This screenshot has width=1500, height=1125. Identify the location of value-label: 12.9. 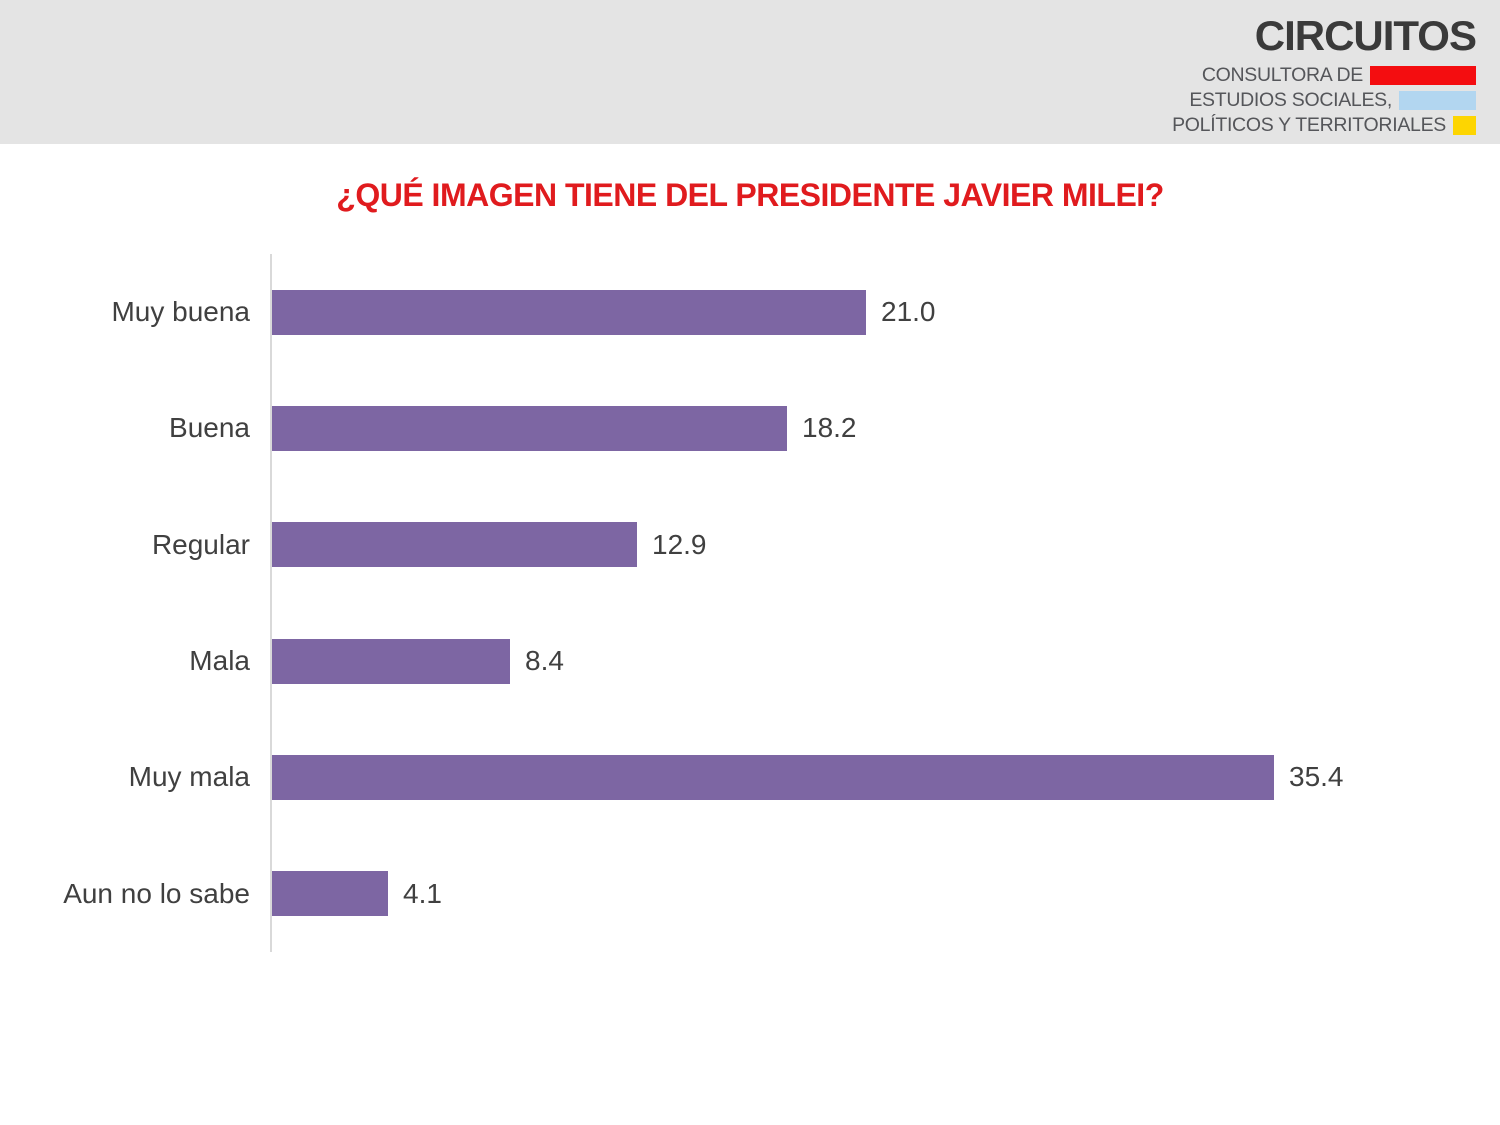
(679, 544).